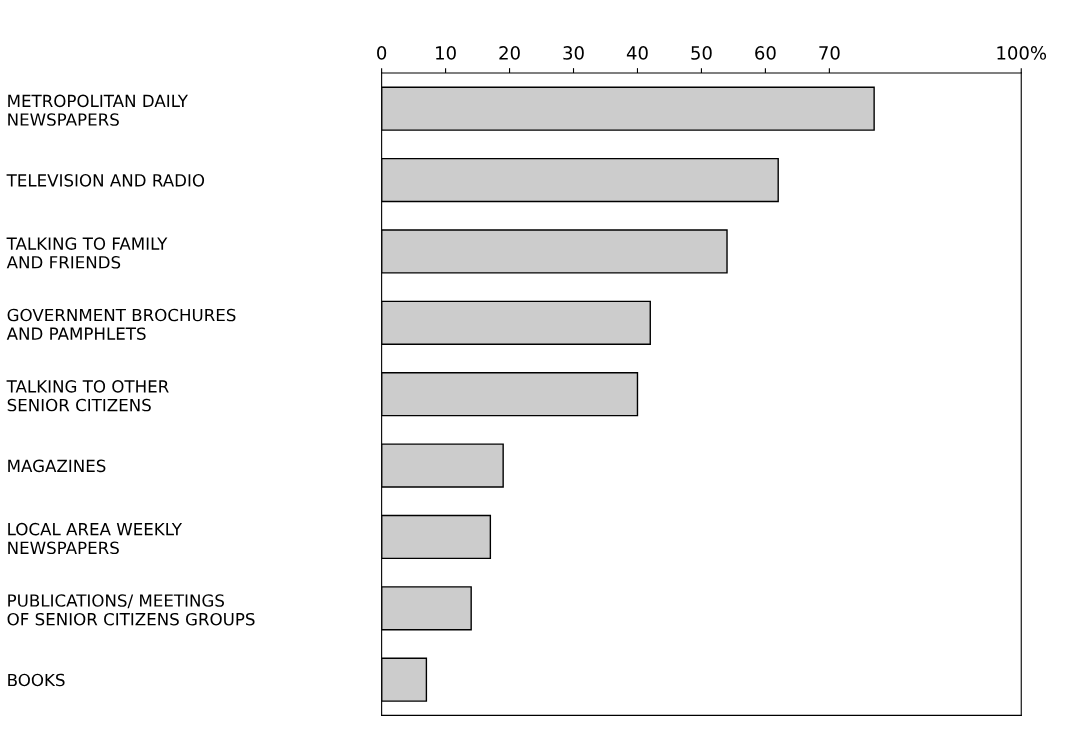 The width and height of the screenshot is (1075, 730). Describe the element at coordinates (382, 53) in the screenshot. I see `x-tick-label: 0` at that location.